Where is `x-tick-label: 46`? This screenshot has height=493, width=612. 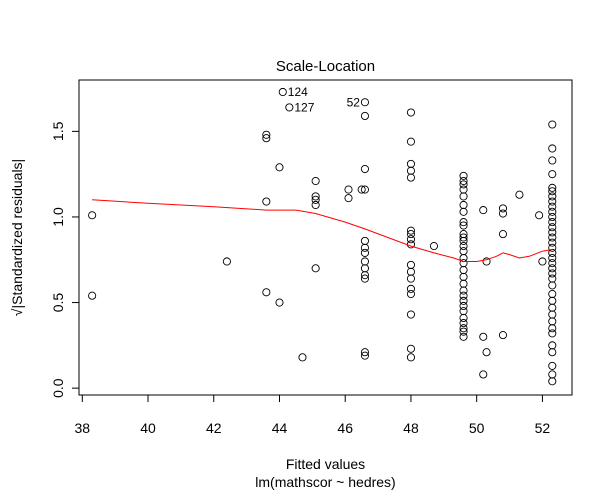 x-tick-label: 46 is located at coordinates (345, 428).